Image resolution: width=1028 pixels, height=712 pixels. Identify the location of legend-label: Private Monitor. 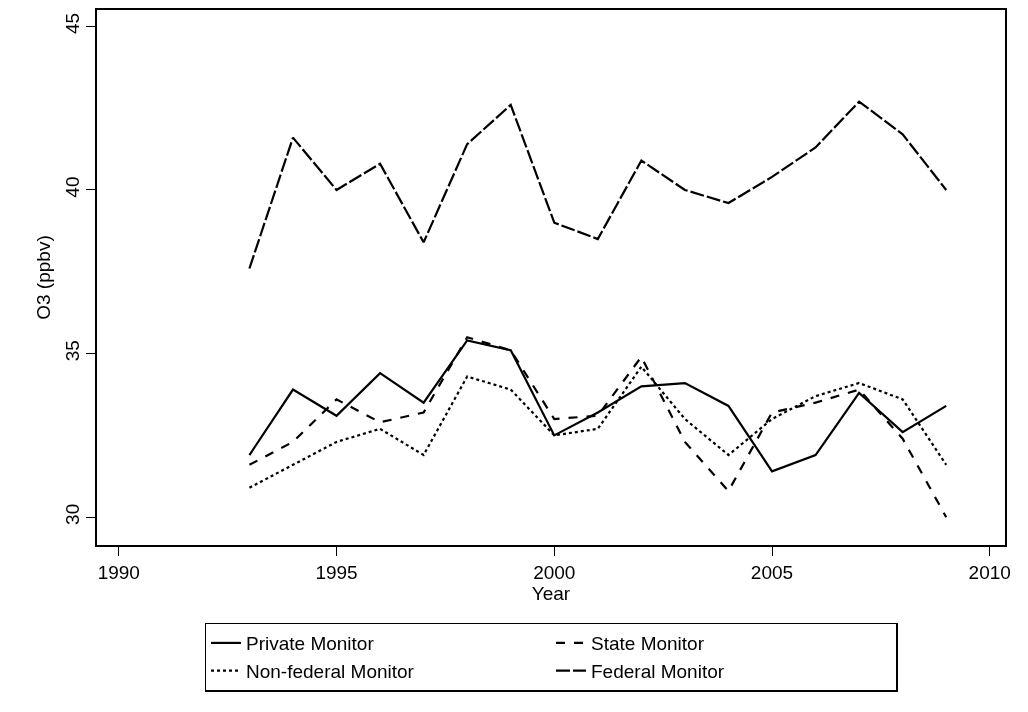
(310, 644).